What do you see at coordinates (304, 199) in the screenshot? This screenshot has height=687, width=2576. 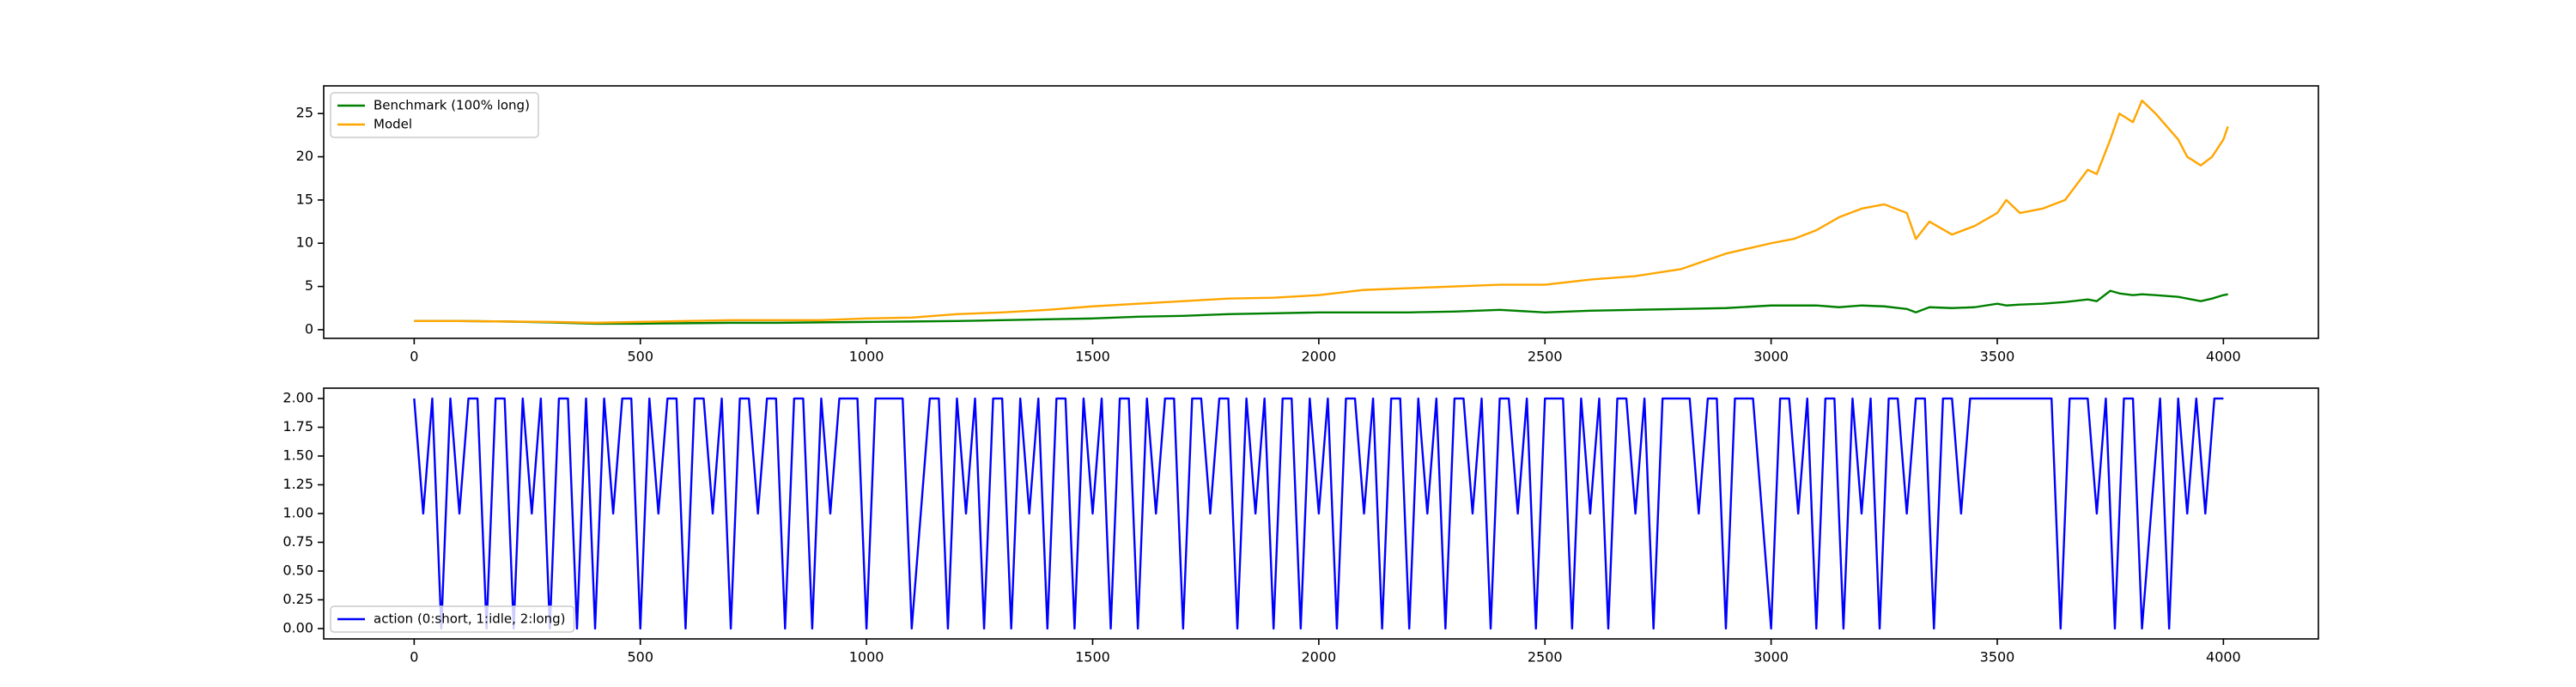 I see `y-tick-label: 15` at bounding box center [304, 199].